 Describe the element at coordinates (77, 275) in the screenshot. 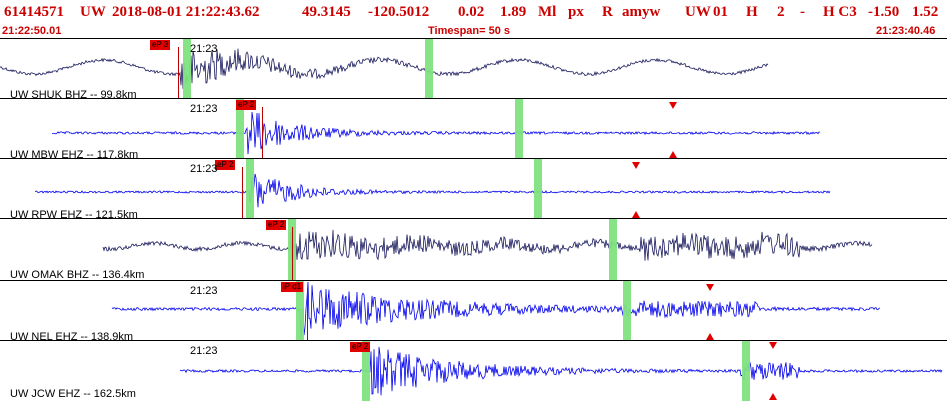

I see `station-label: UW OMAK BHZ -- 136.4km` at that location.